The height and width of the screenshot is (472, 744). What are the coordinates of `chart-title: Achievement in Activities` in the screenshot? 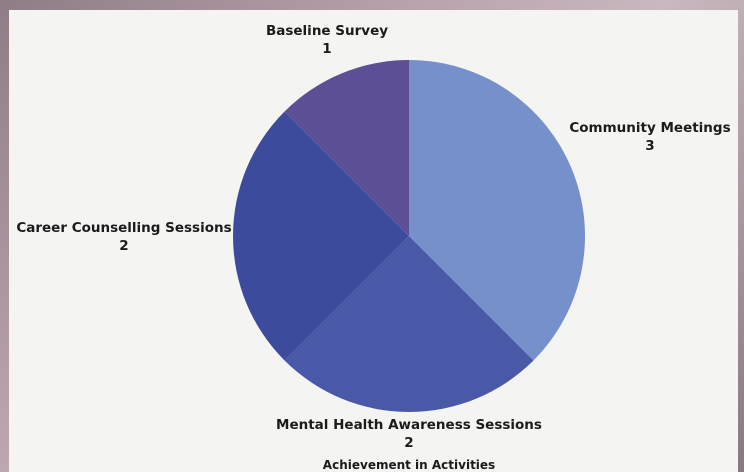 It's located at (409, 465).